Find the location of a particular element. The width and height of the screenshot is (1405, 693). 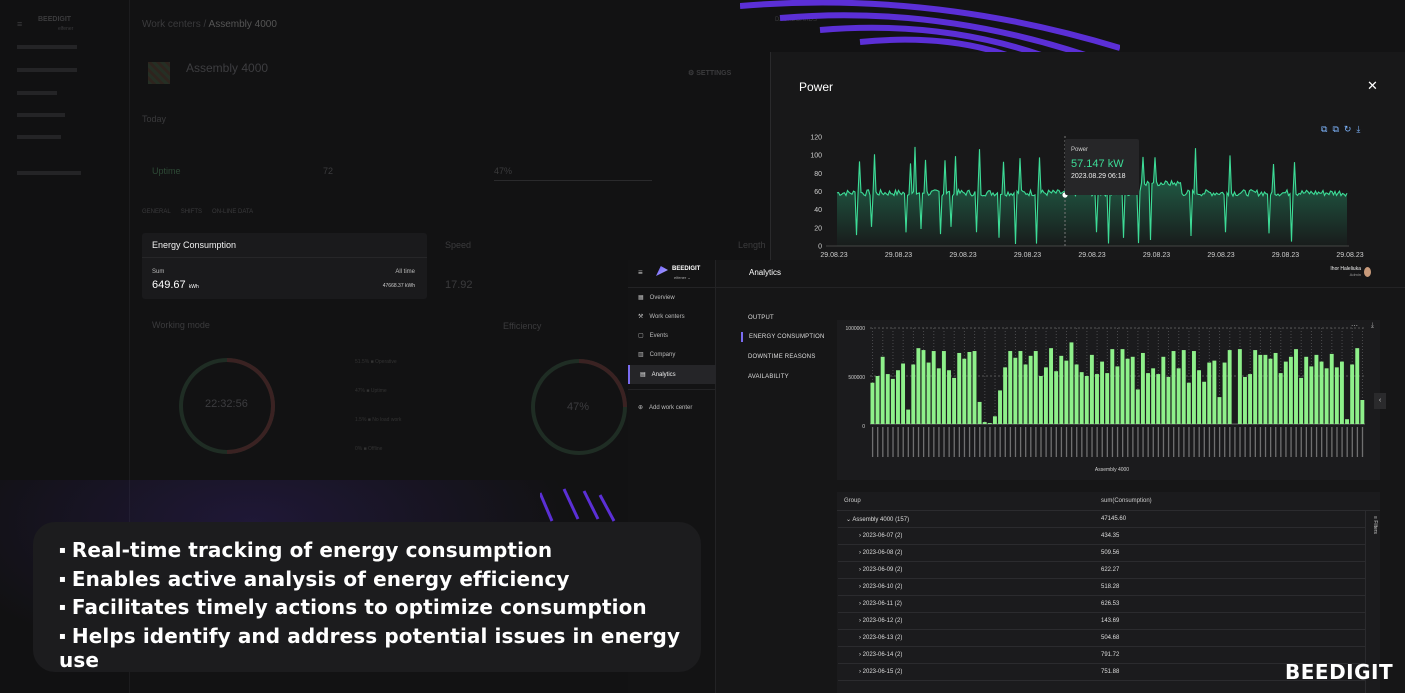

tools-icon: ⚒ is located at coordinates (641, 317).